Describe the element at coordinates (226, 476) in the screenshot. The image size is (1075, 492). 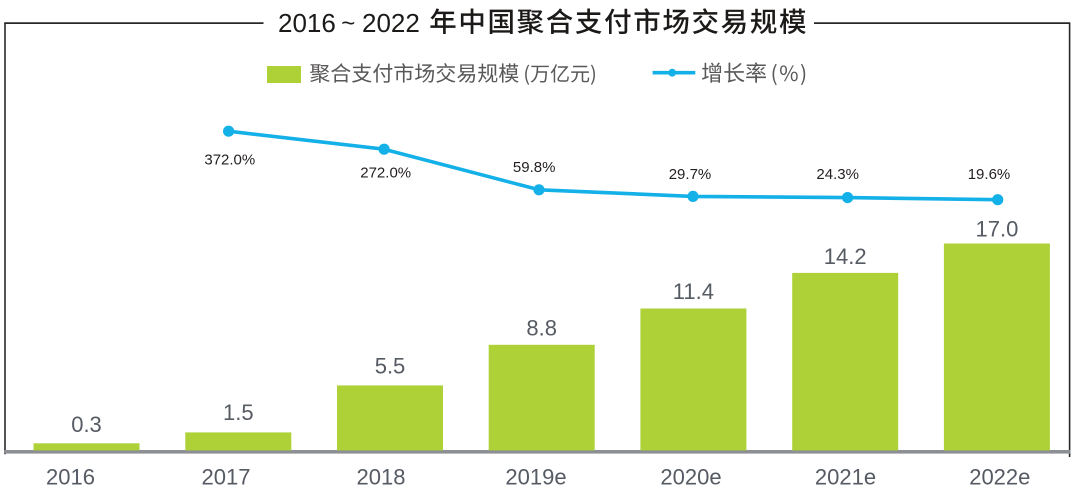
I see `svg-text: 2017` at that location.